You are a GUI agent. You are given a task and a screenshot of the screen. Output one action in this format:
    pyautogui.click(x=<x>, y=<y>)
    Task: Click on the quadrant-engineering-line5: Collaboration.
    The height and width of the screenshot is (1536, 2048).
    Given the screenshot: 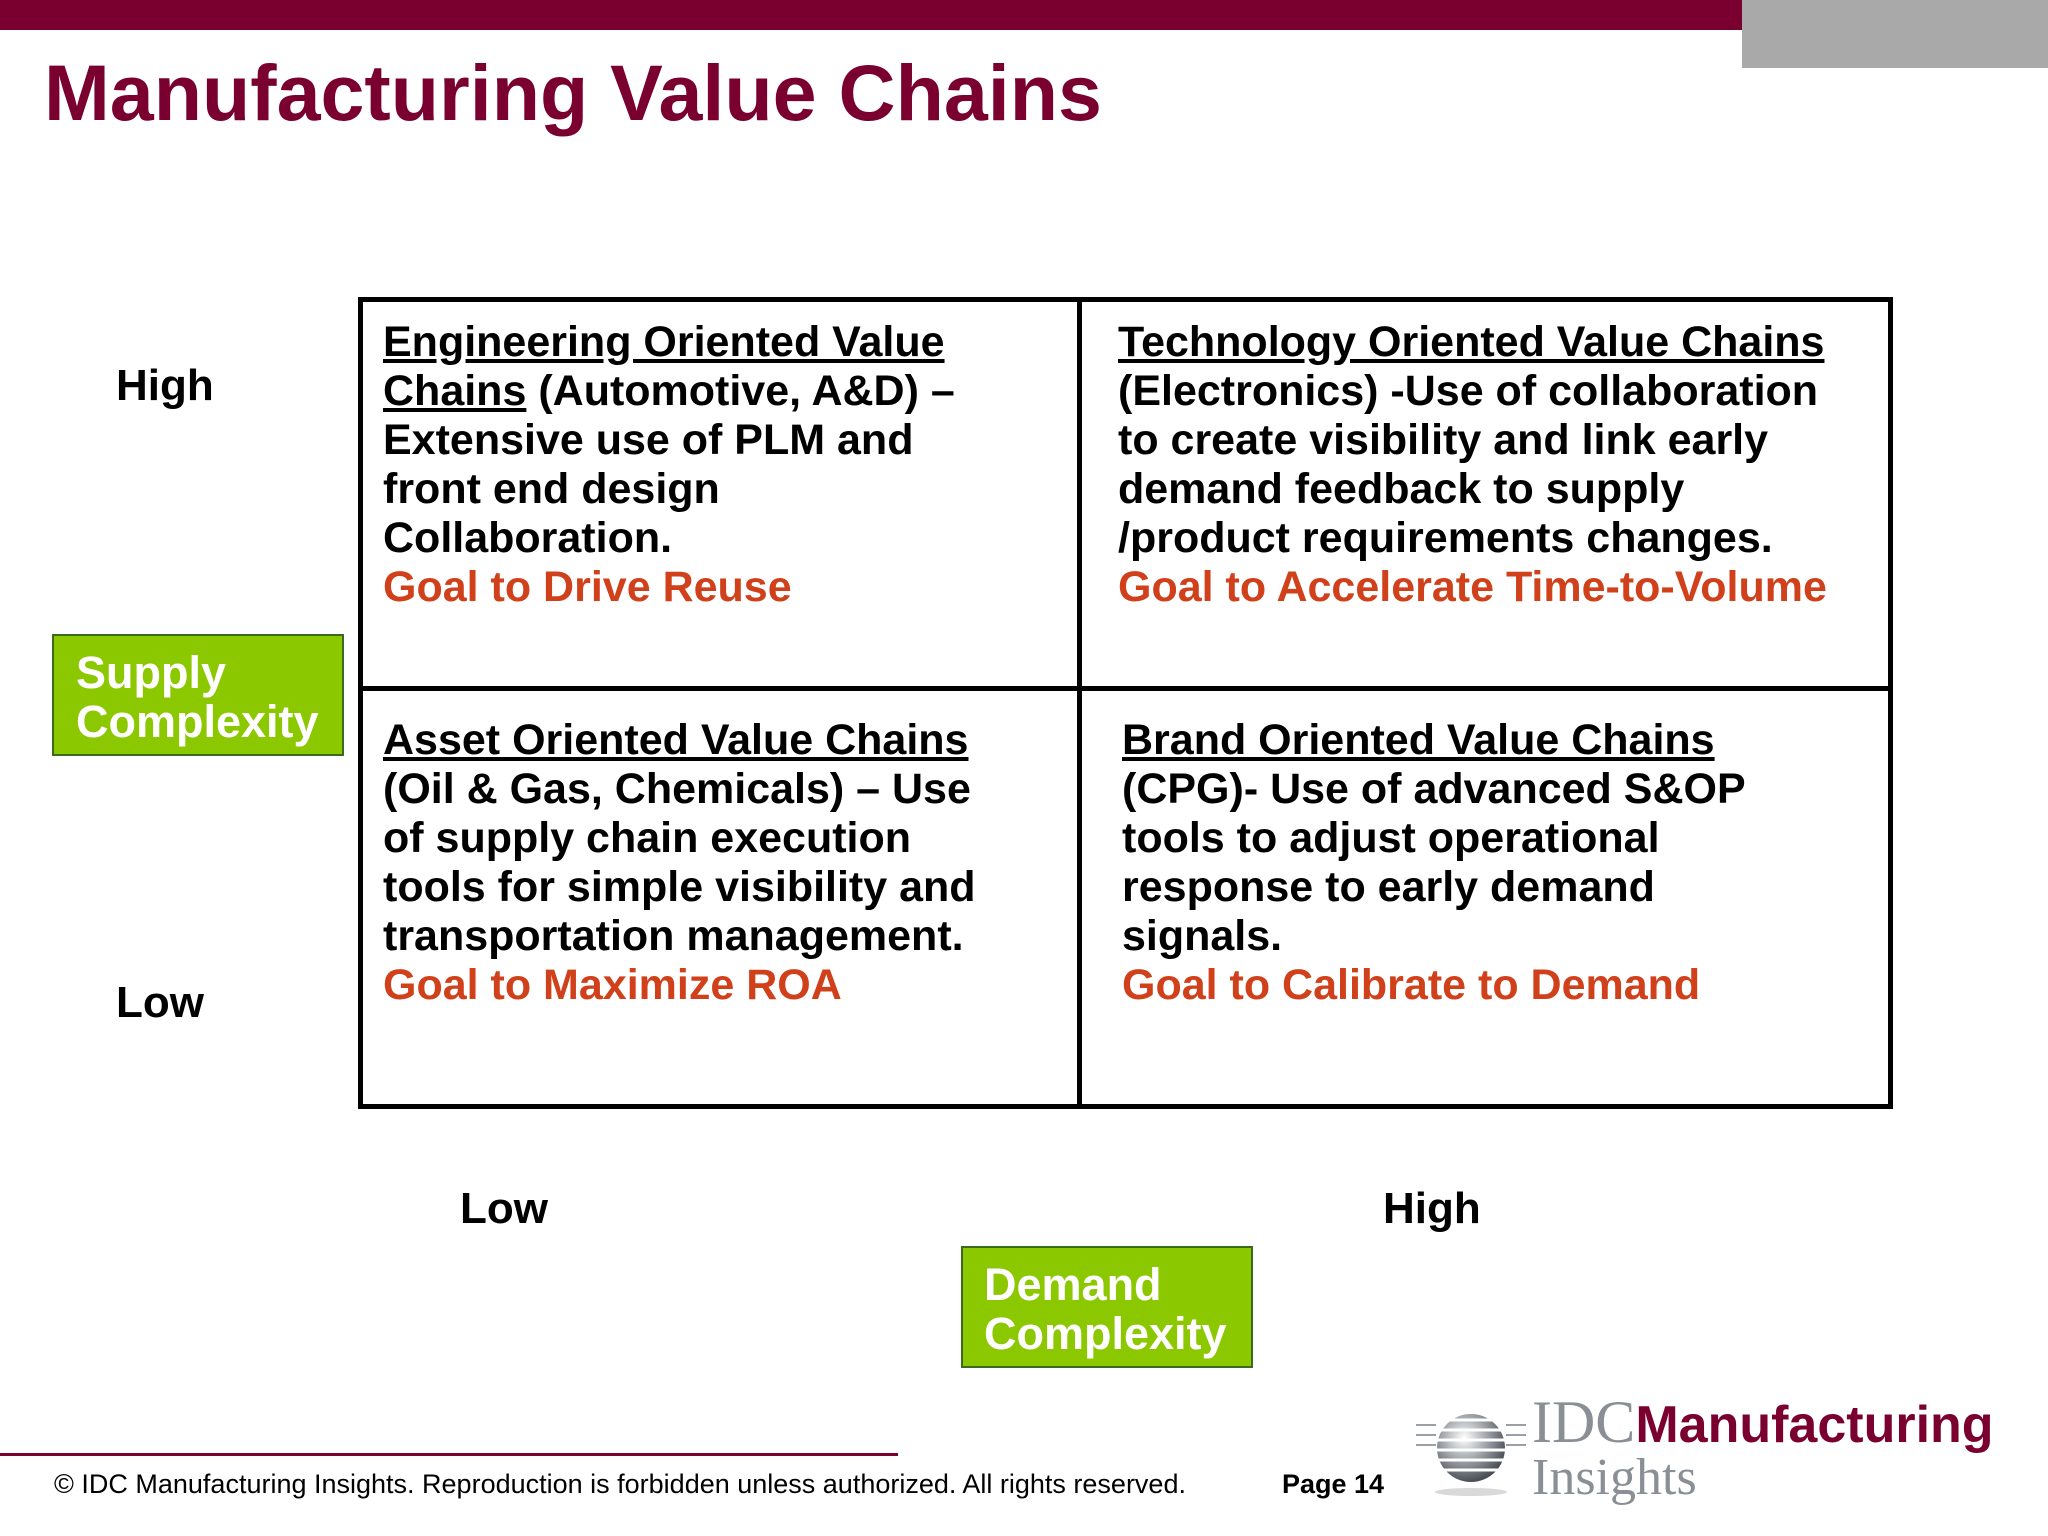 What is the action you would take?
    pyautogui.click(x=528, y=538)
    